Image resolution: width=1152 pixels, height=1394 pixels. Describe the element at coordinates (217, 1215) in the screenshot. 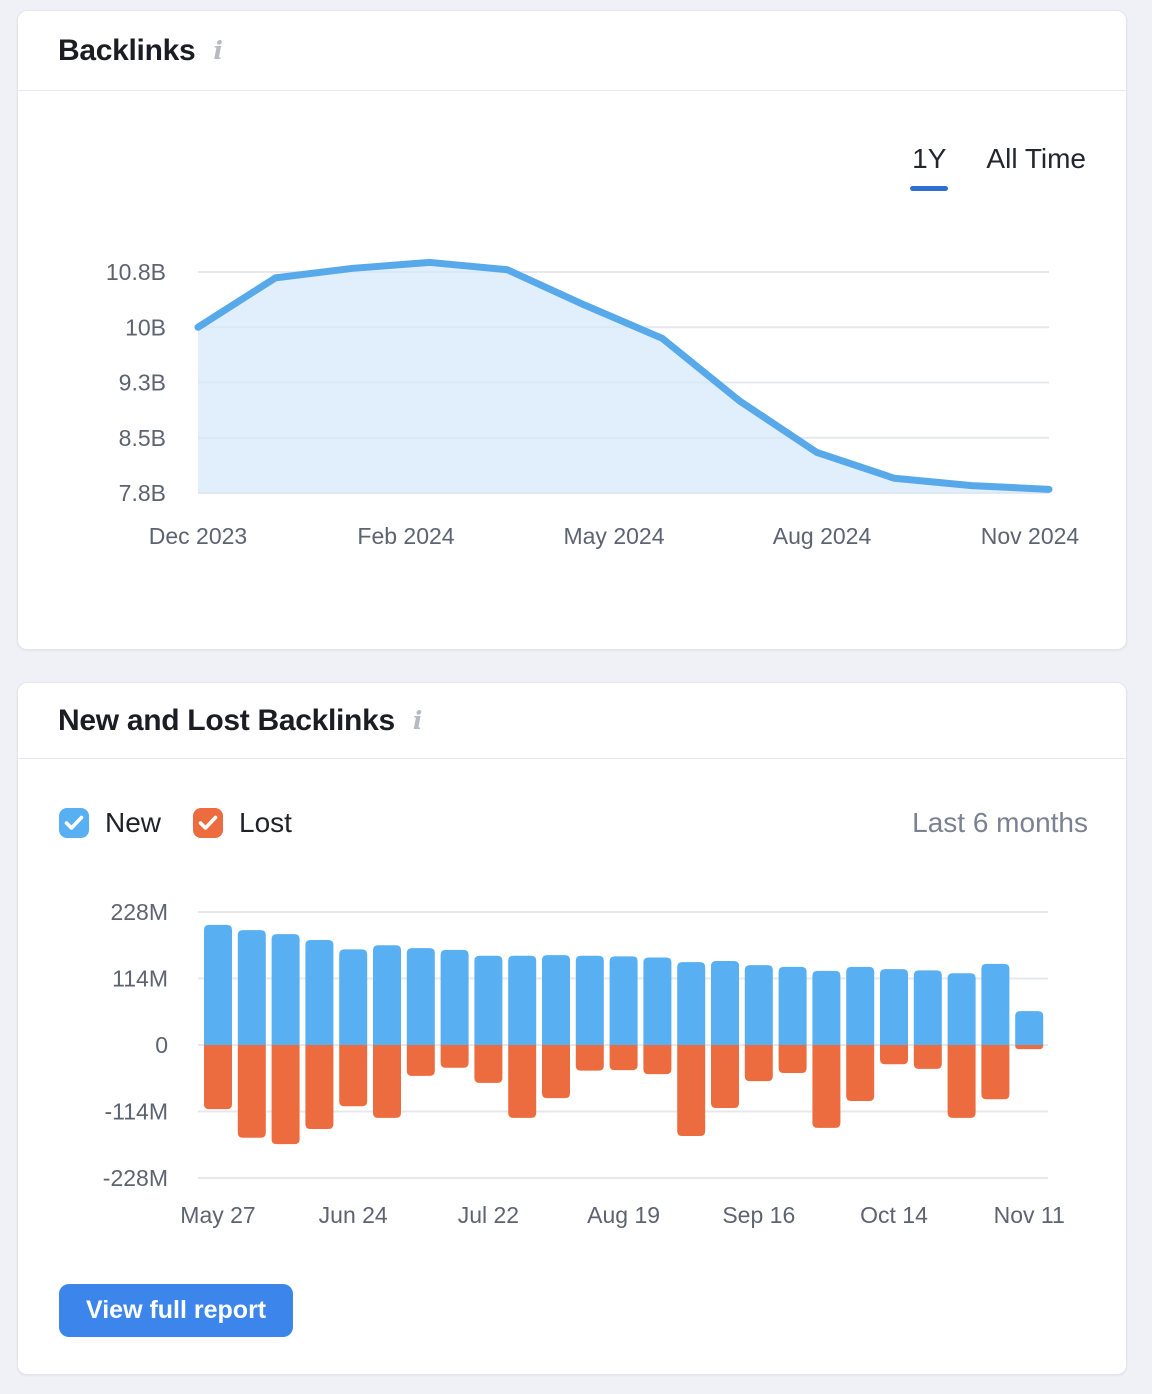

I see `x-axis-label: May 27` at that location.